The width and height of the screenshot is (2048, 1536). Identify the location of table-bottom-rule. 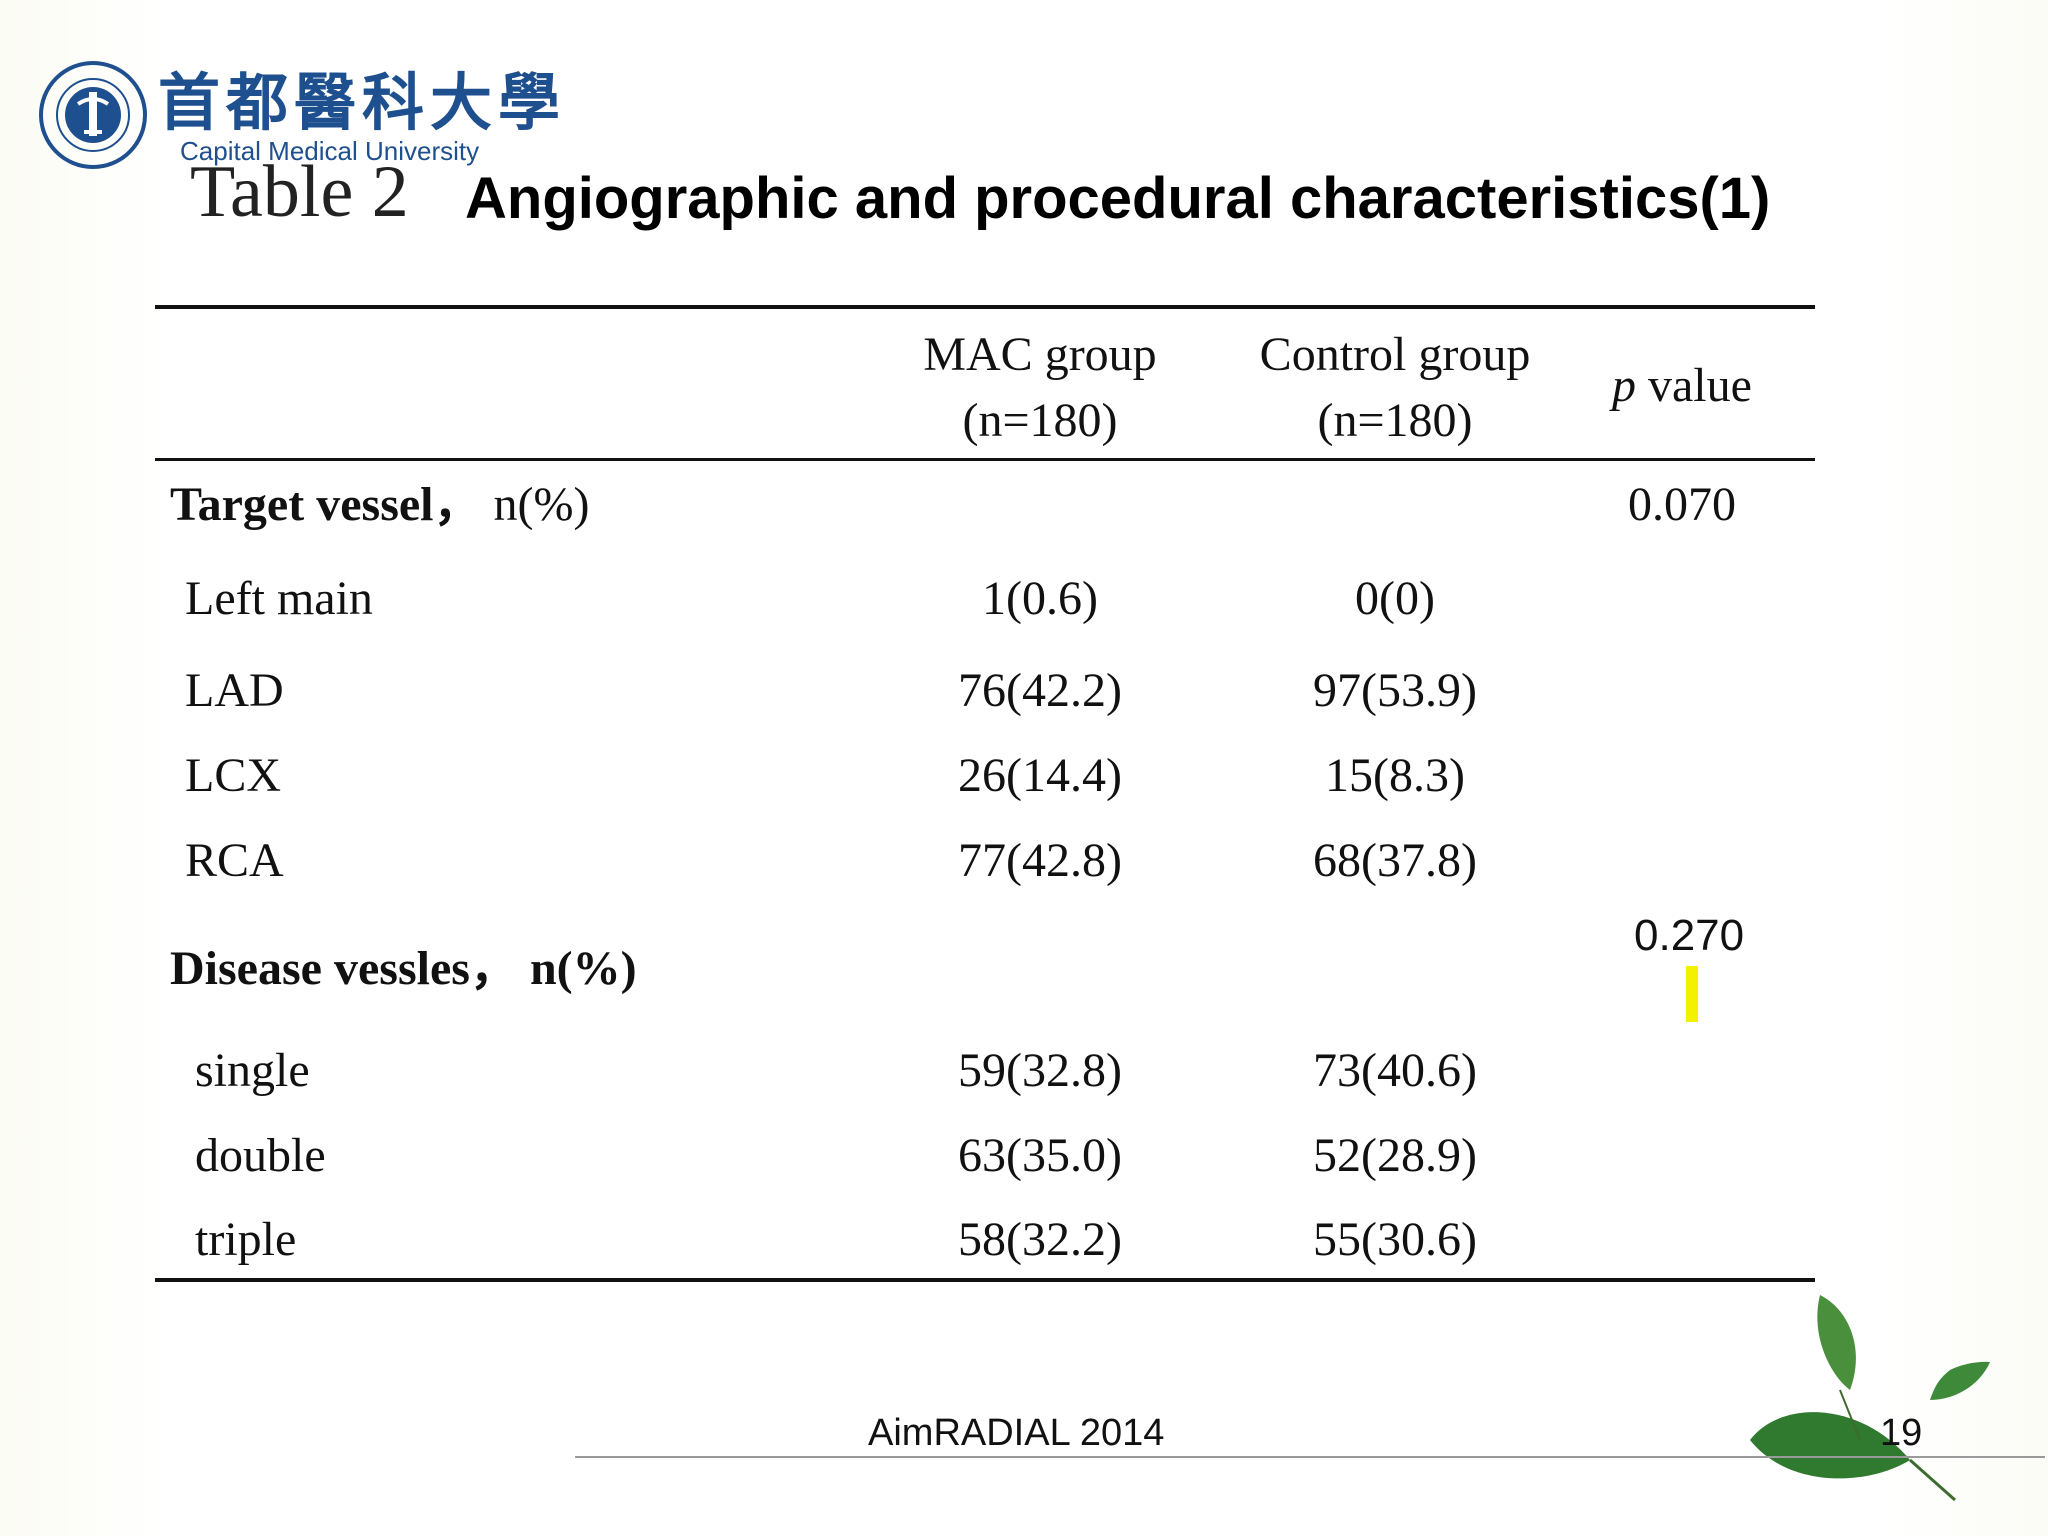
(985, 1280).